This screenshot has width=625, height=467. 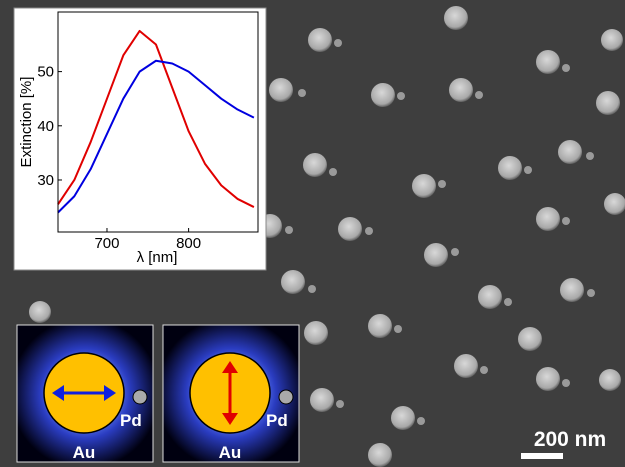 What do you see at coordinates (157, 257) in the screenshot?
I see `x-axis-label: λ [nm]` at bounding box center [157, 257].